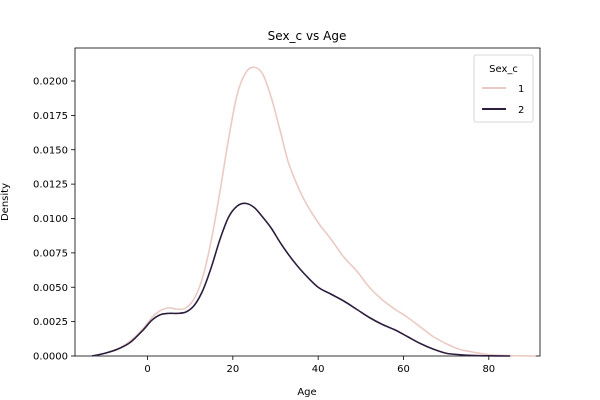  I want to click on y-tick-label-7: 0.0175, so click(50, 116).